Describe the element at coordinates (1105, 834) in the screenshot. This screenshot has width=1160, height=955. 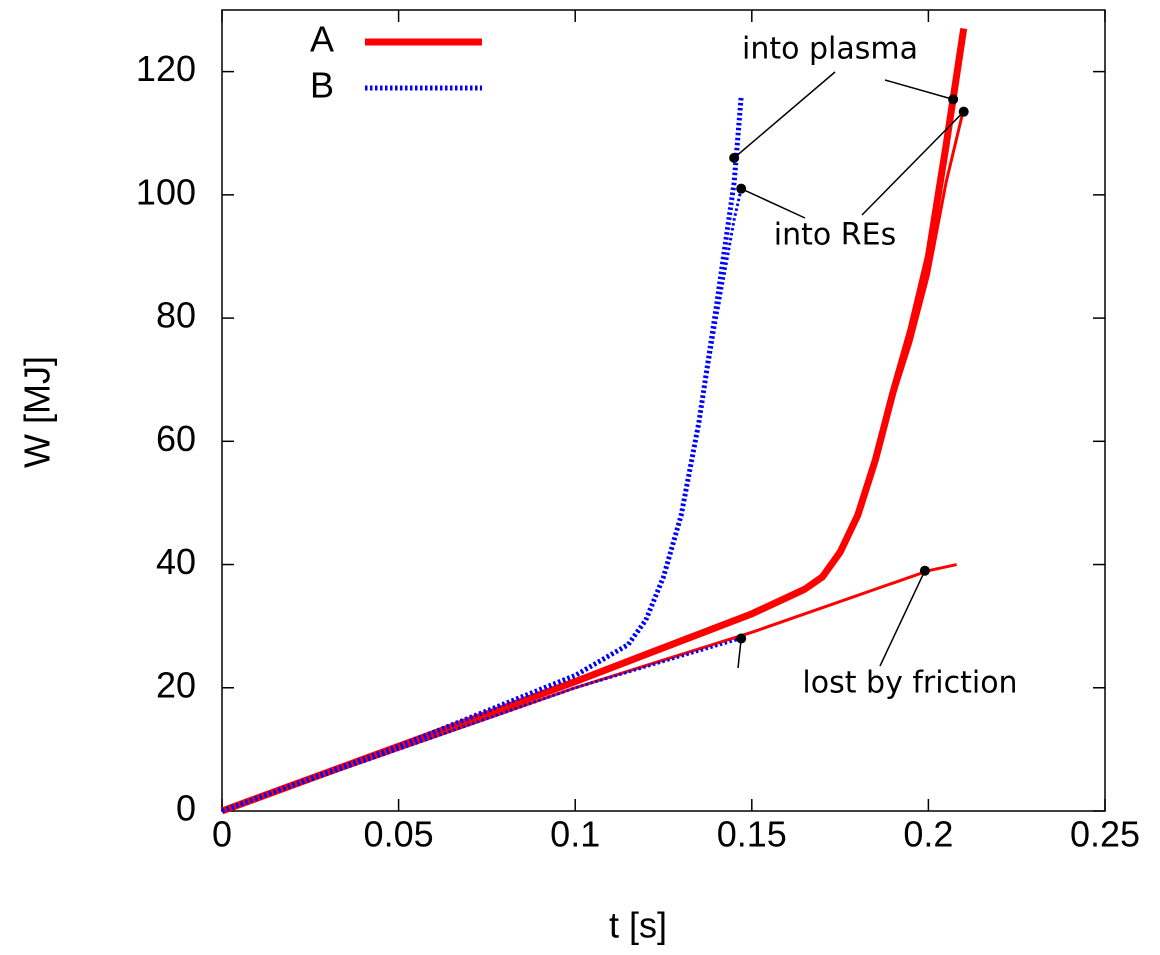
I see `x-tick-label: 0.25` at that location.